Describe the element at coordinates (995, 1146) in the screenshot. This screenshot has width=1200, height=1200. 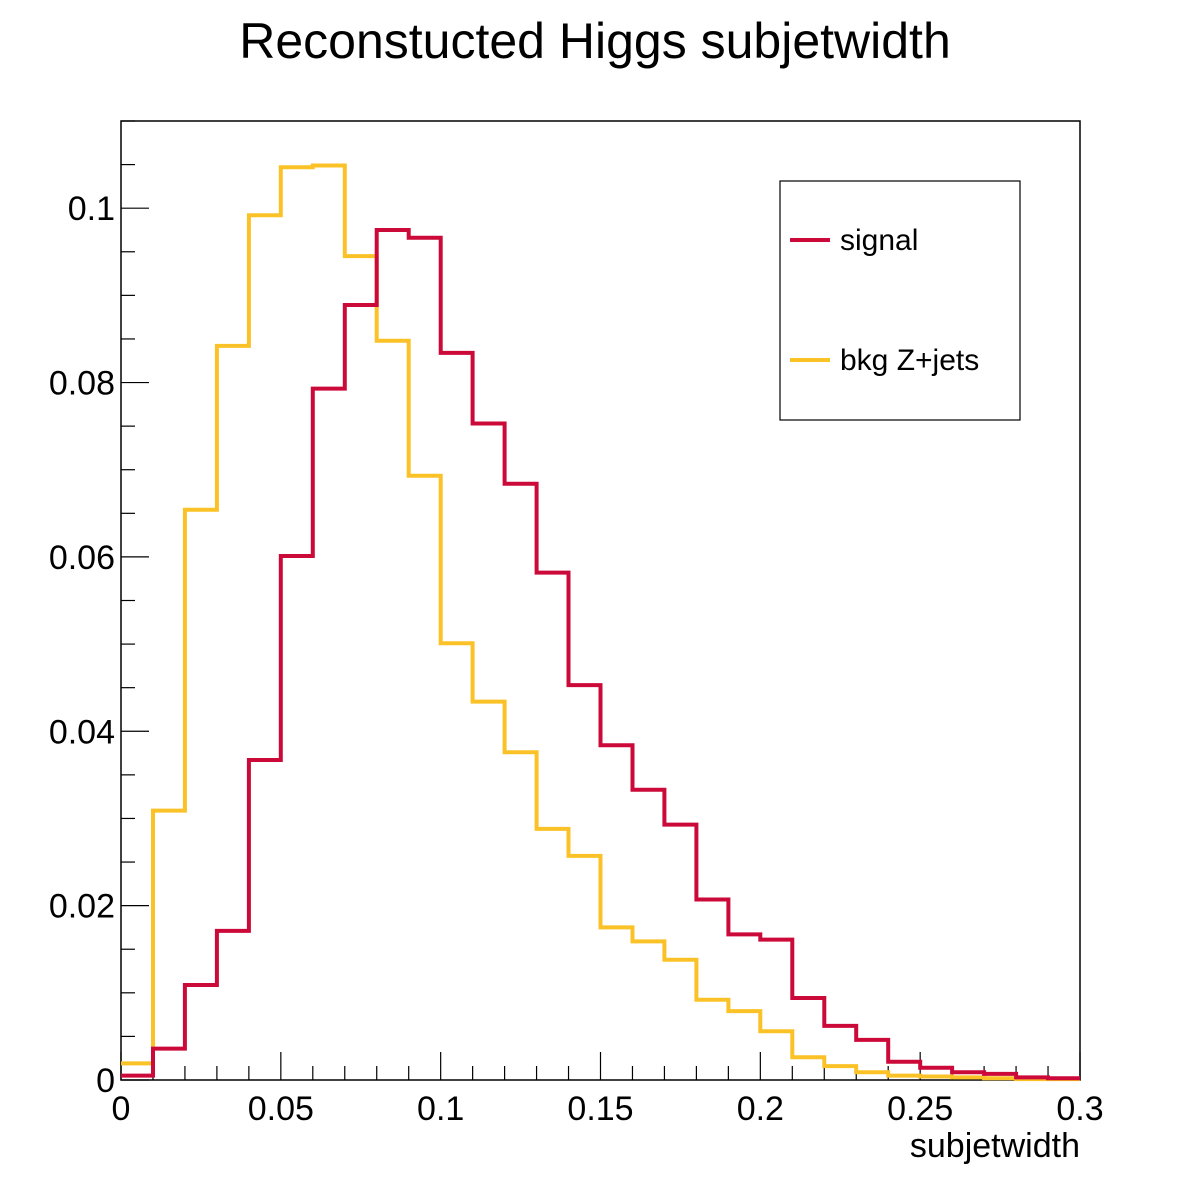
I see `x-axis-title: subjetwidth` at that location.